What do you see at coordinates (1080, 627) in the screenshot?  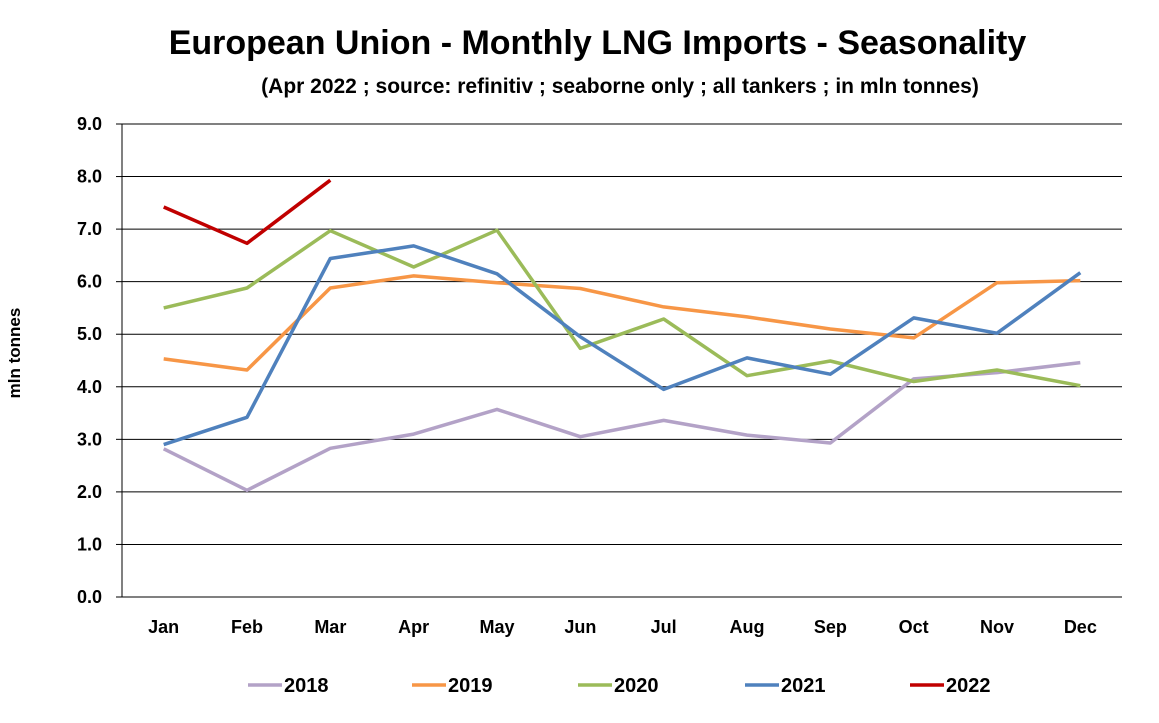 I see `x-tick-label: Dec` at bounding box center [1080, 627].